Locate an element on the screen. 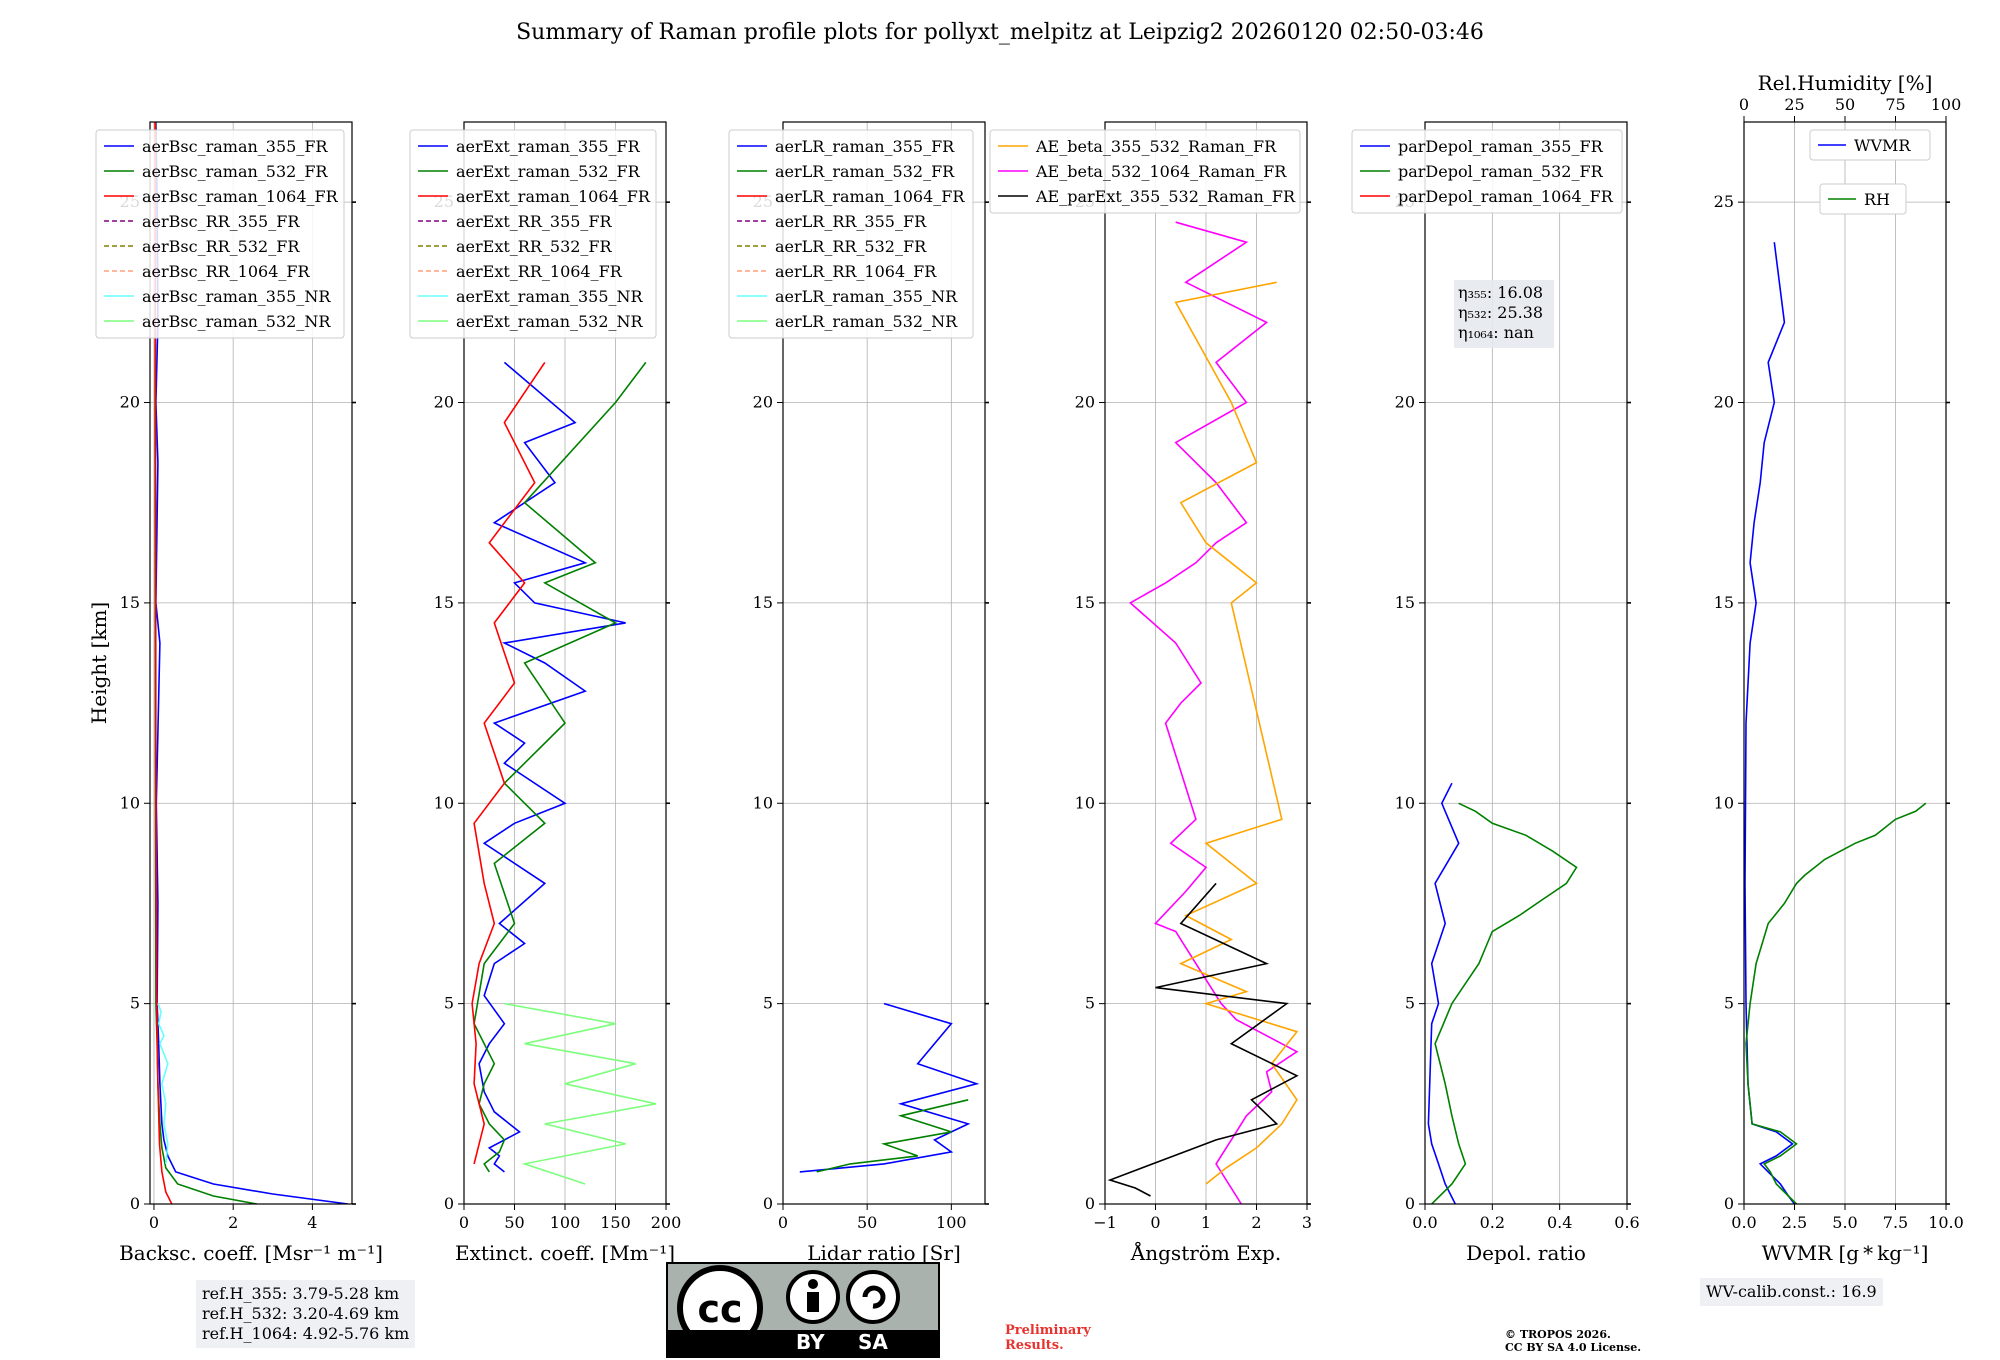  axes-frame-bsc is located at coordinates (251, 663).